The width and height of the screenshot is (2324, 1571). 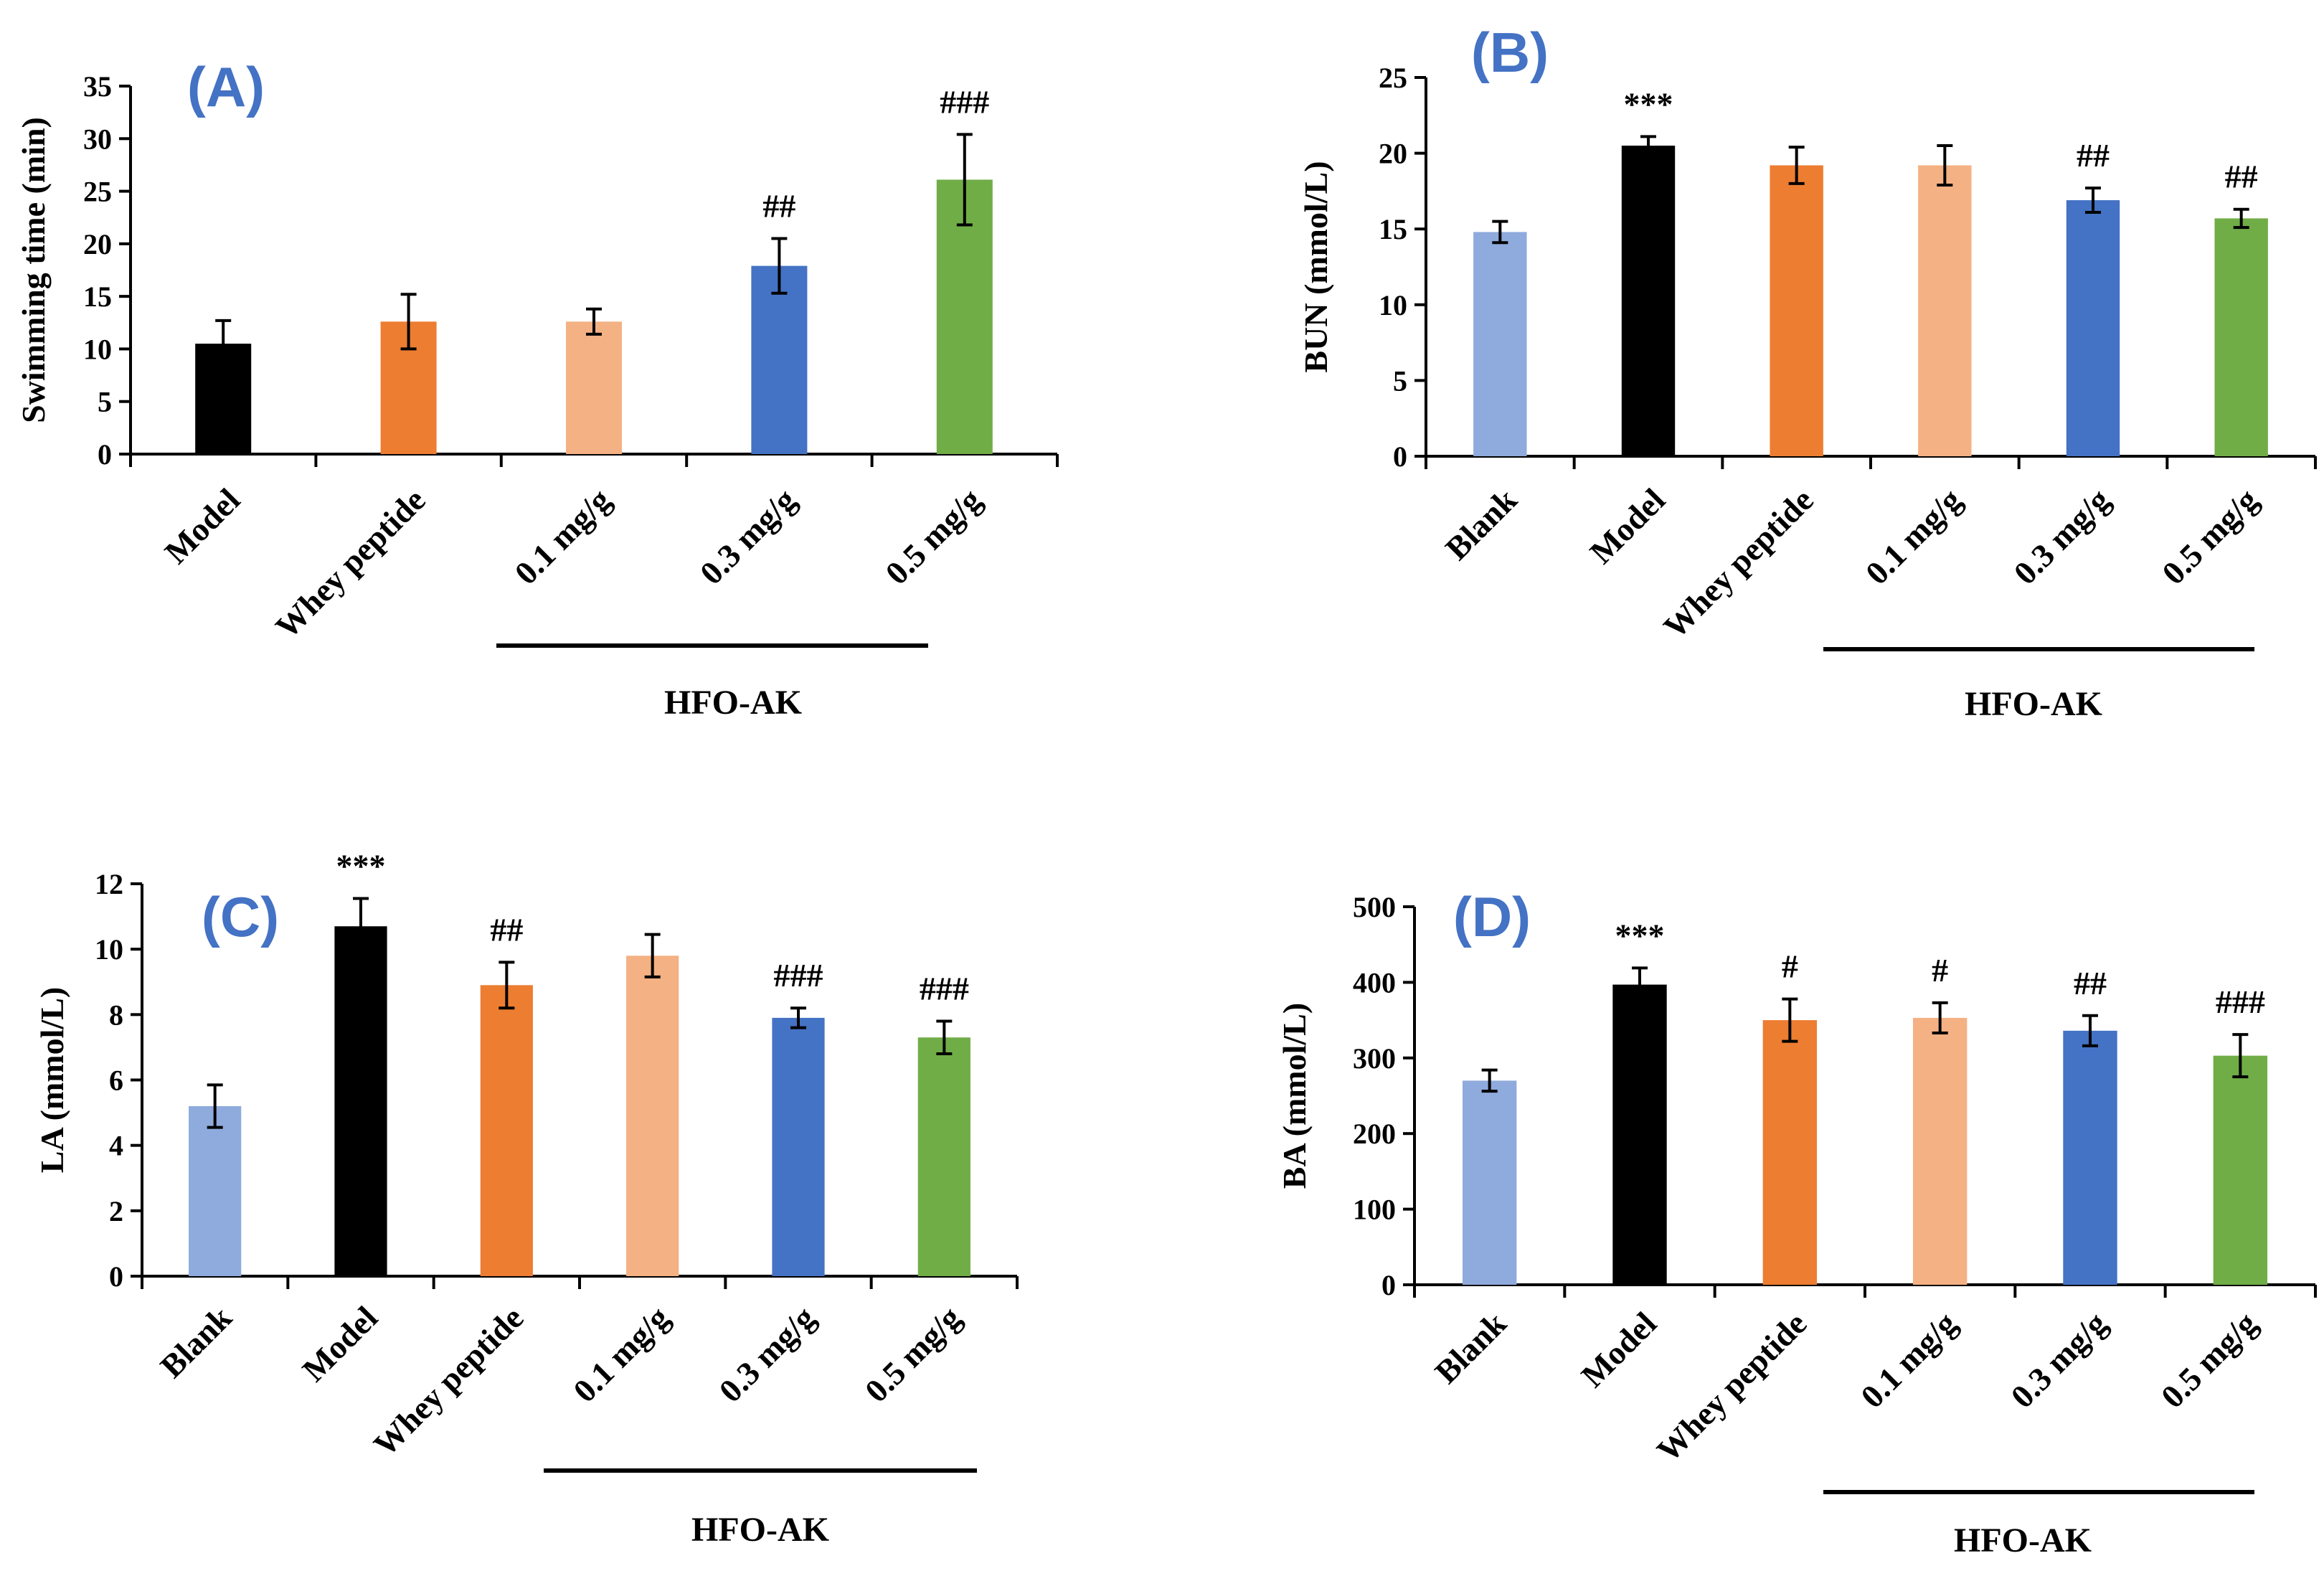 What do you see at coordinates (1492, 916) in the screenshot?
I see `panel-label: (D)` at bounding box center [1492, 916].